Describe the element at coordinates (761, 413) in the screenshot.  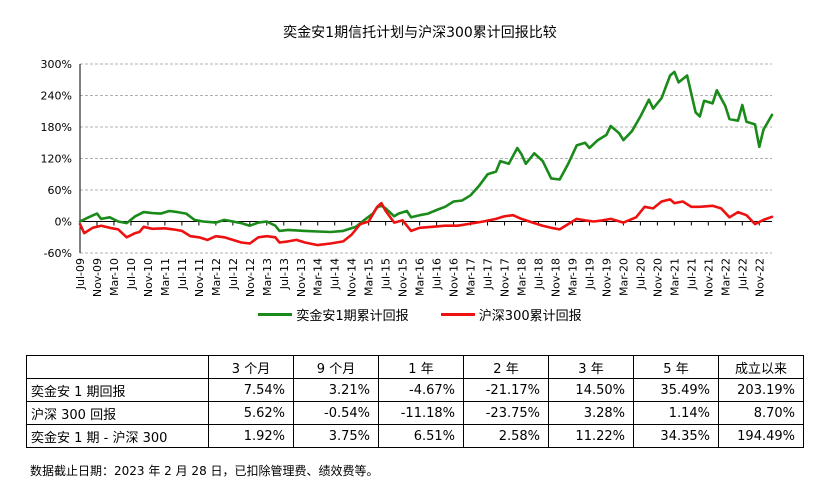
I see `table-cell: 8.70%` at that location.